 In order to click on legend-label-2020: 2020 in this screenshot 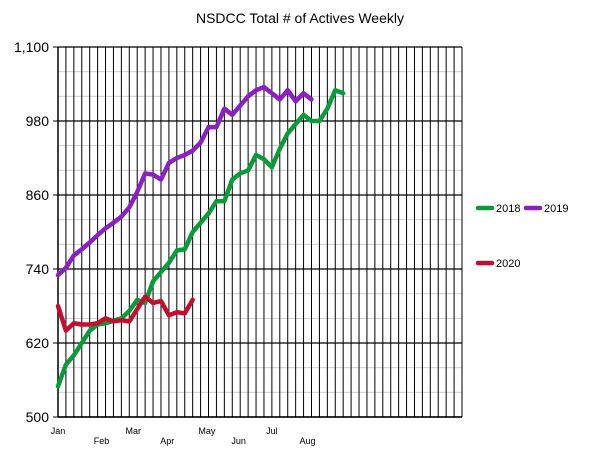, I will do `click(508, 264)`.